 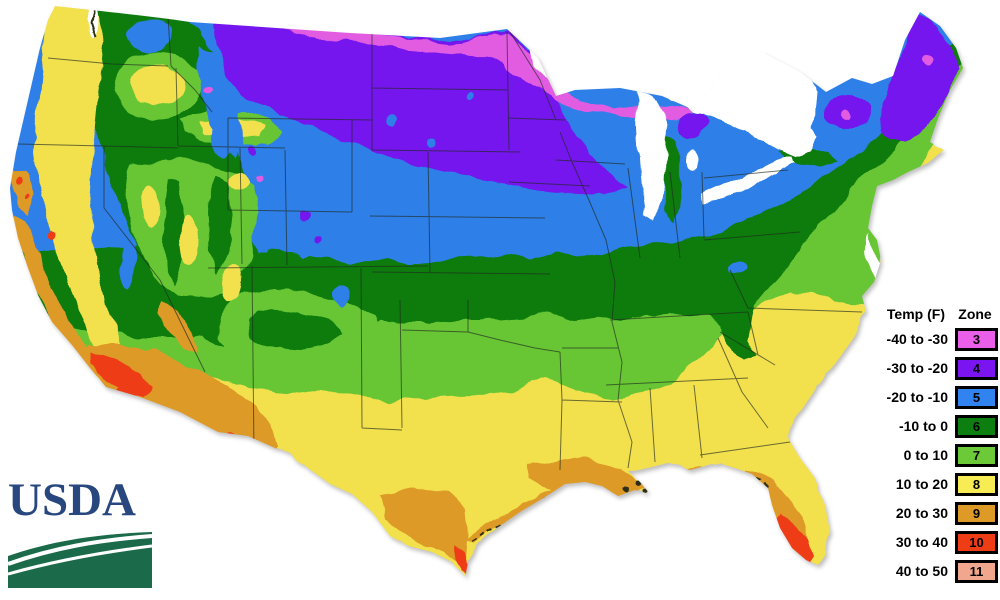 What do you see at coordinates (232, 442) in the screenshot?
I see `zone10-phoenix` at bounding box center [232, 442].